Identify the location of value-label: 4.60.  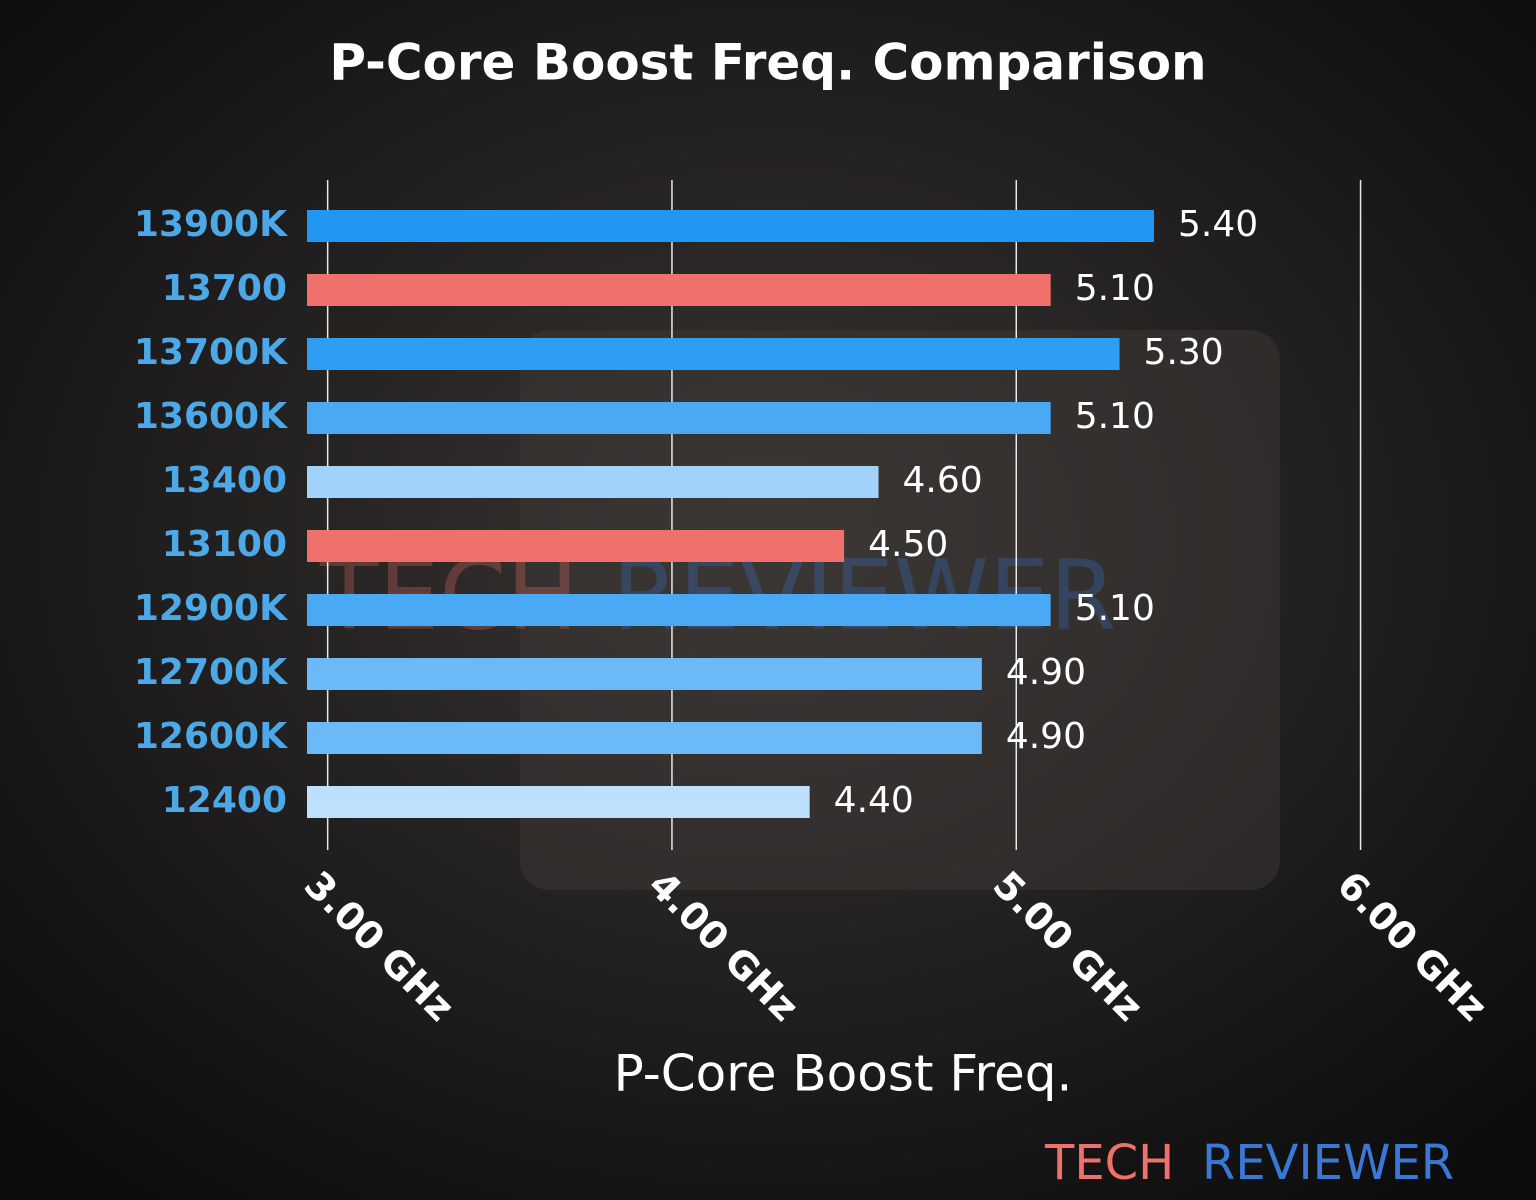
(943, 480).